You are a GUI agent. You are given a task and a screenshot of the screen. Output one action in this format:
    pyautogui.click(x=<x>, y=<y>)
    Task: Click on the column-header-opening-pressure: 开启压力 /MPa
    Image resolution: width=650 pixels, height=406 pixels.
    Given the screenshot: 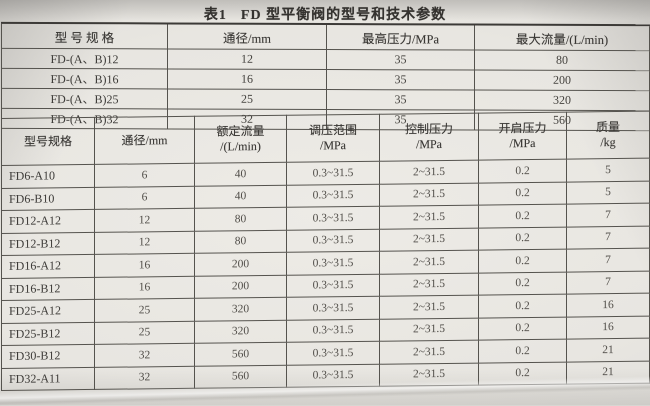 What is the action you would take?
    pyautogui.click(x=522, y=136)
    